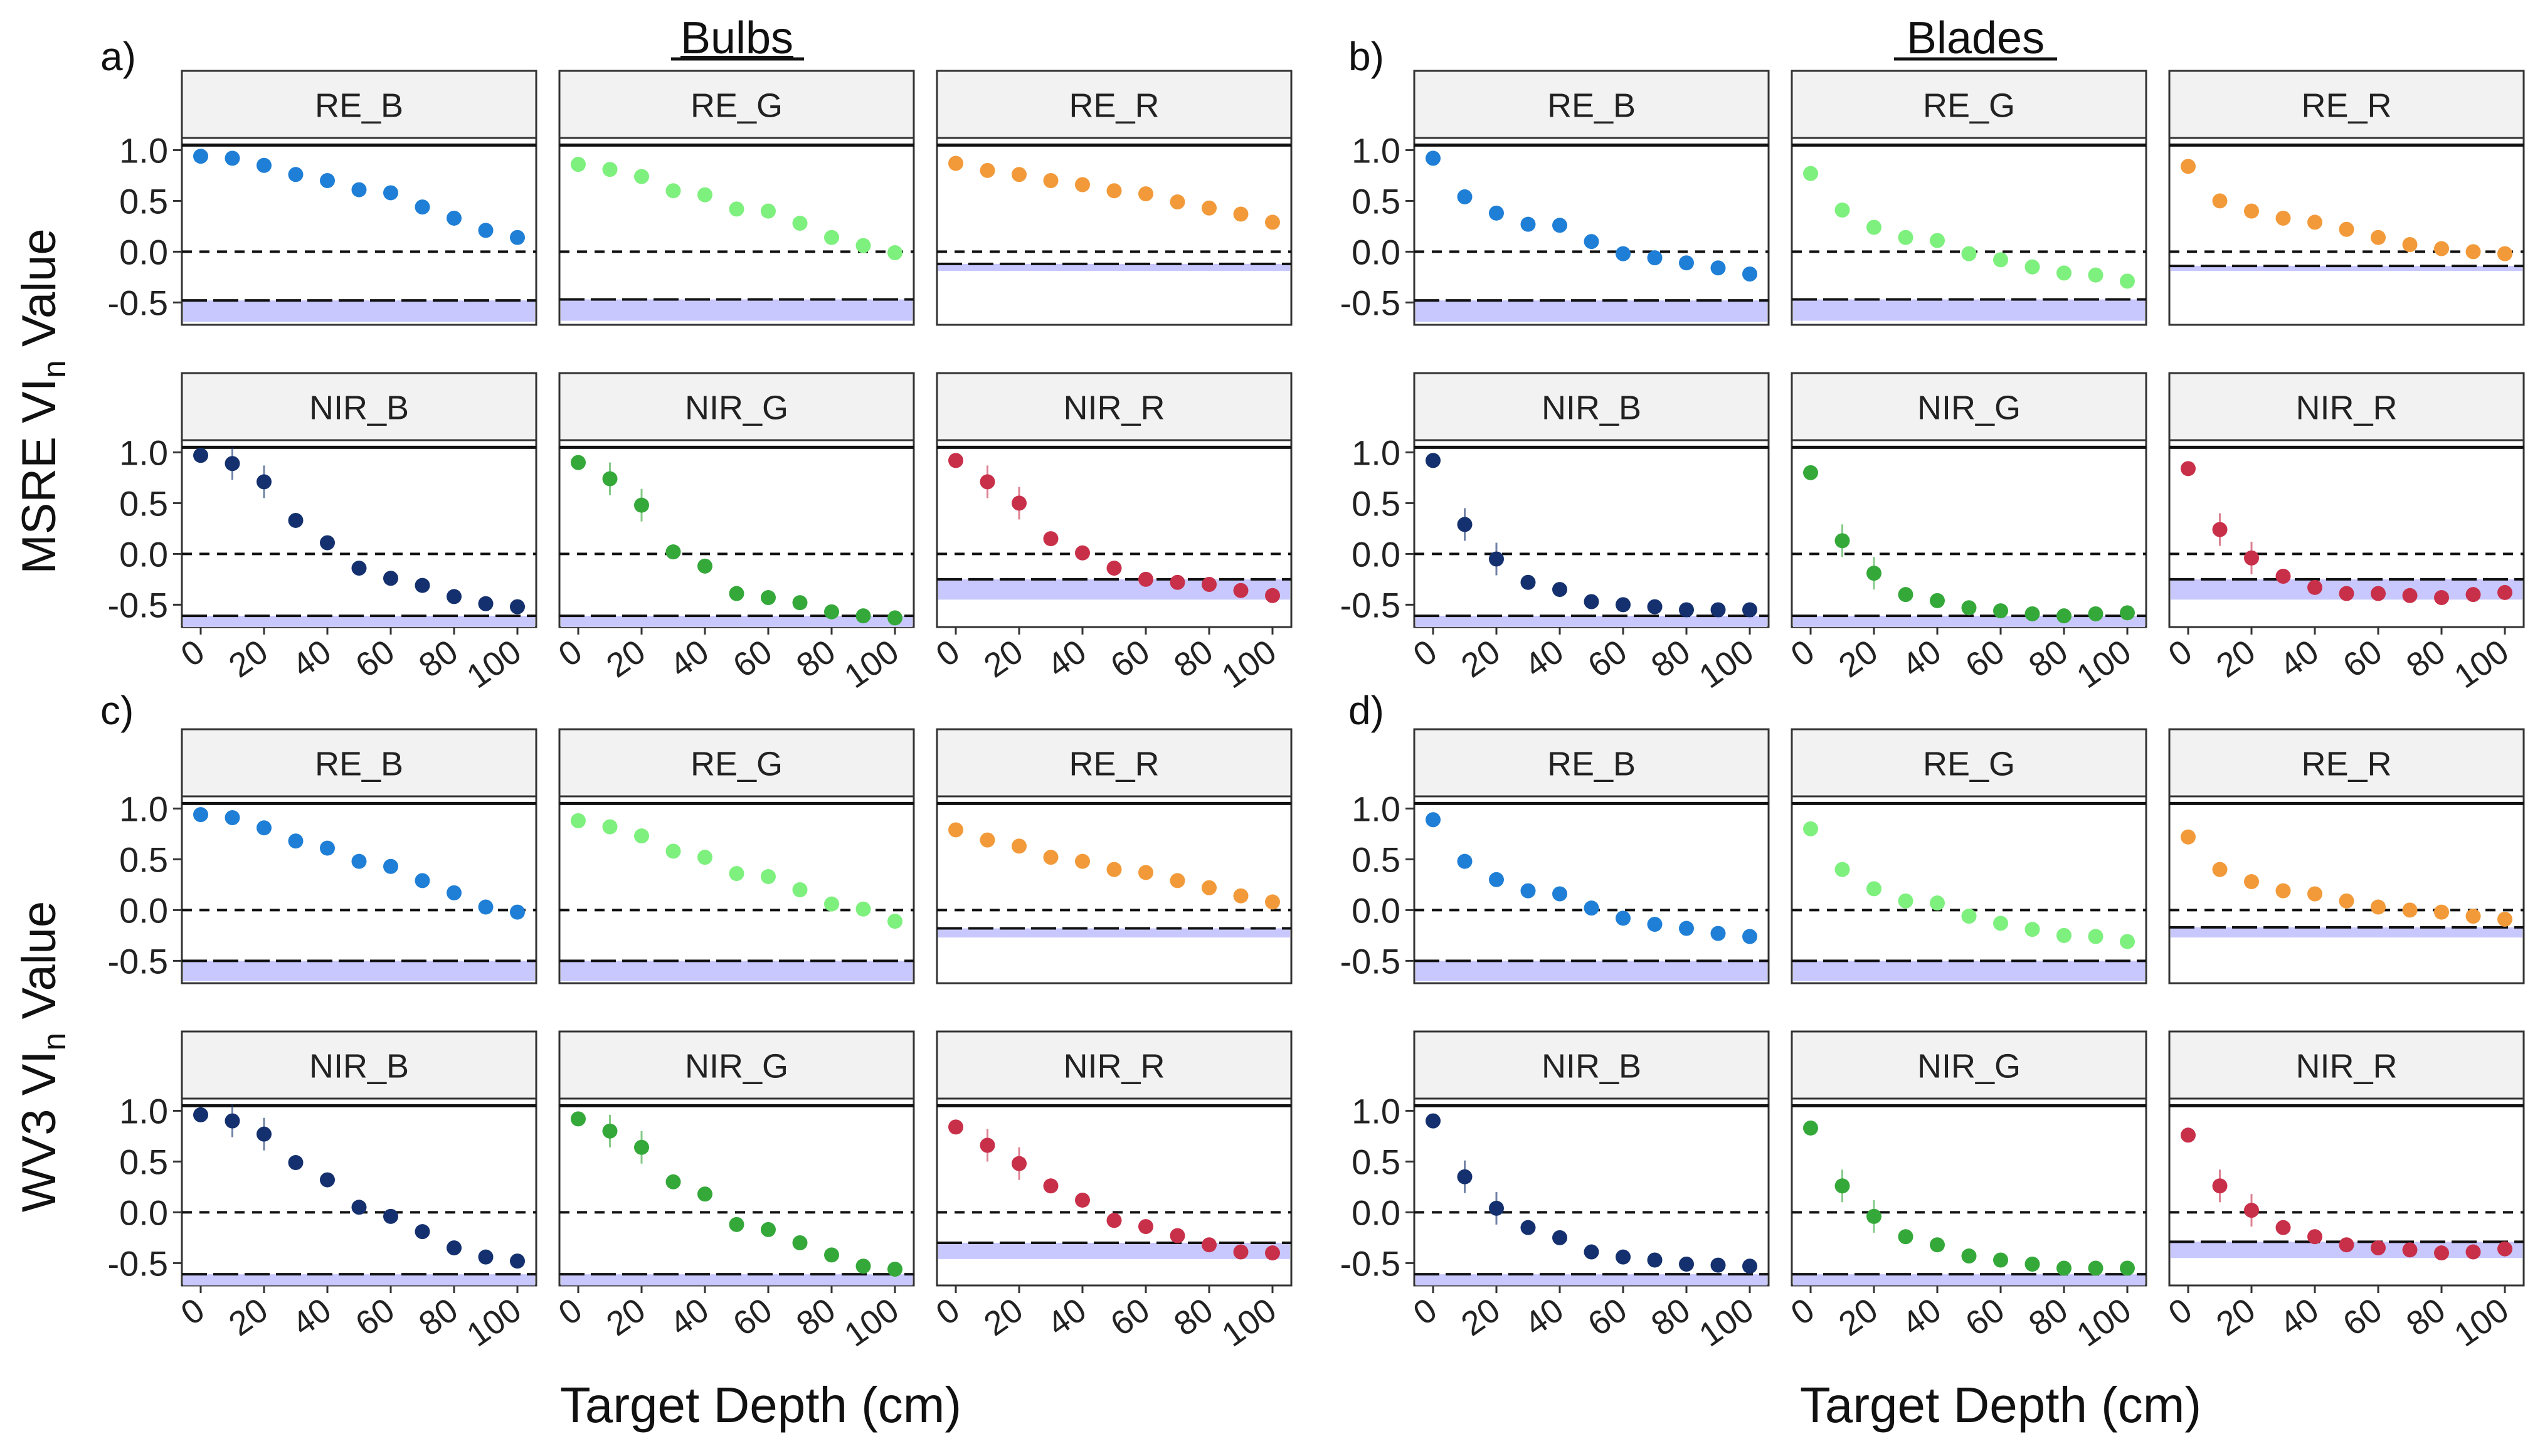 The height and width of the screenshot is (1456, 2540). I want to click on x-tick-label: 40, so click(1067, 659).